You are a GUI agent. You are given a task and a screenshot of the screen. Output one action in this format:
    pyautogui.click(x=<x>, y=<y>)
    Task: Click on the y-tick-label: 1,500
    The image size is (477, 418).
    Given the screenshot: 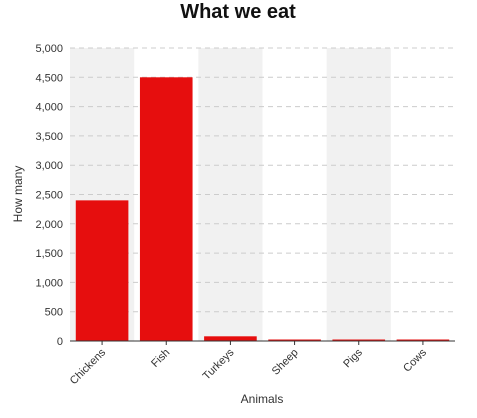 What is the action you would take?
    pyautogui.click(x=49, y=254)
    